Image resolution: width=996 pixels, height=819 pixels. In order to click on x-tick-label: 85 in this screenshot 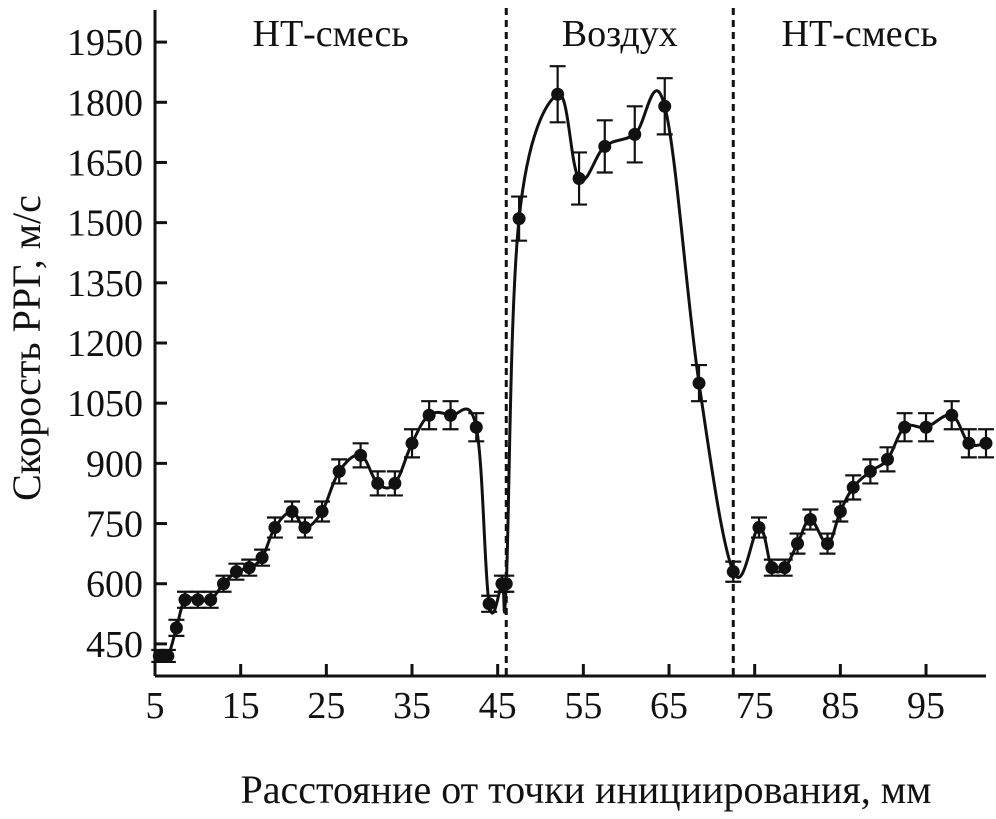, I will do `click(840, 706)`.